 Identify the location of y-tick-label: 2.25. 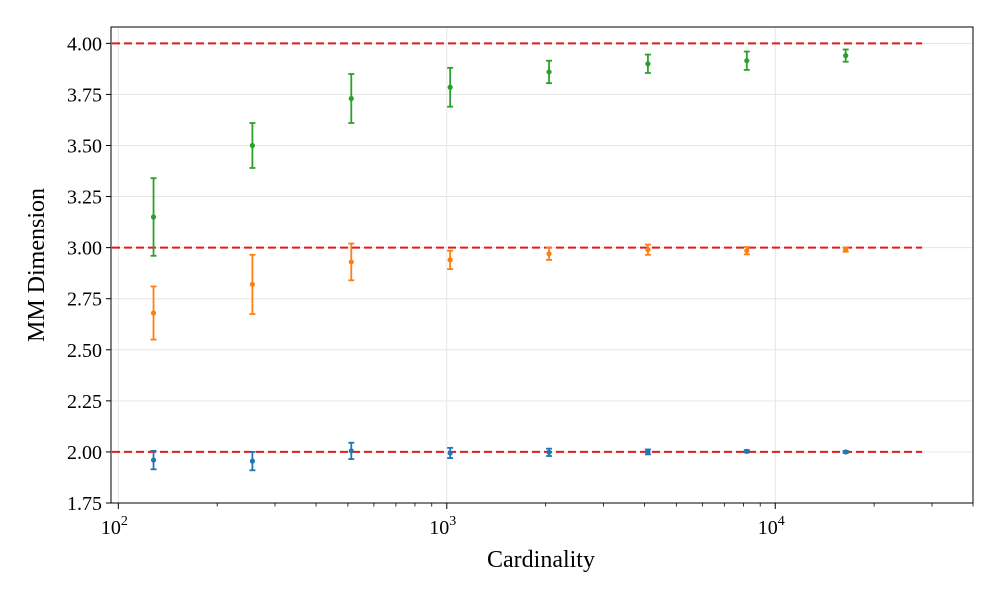
(84, 402).